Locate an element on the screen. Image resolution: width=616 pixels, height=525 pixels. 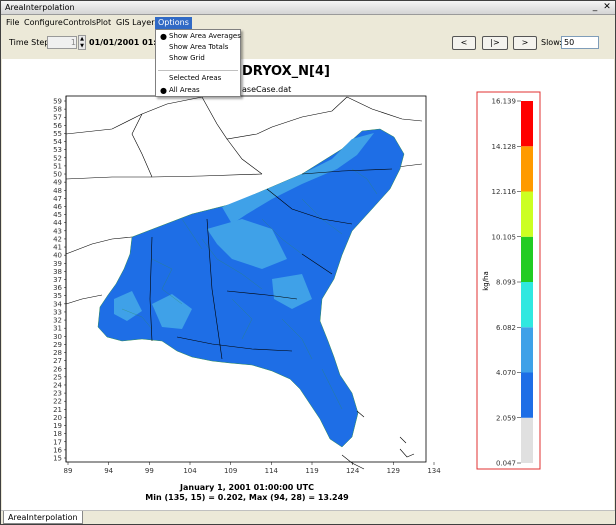
y-tick-label: 31 is located at coordinates (57, 329).